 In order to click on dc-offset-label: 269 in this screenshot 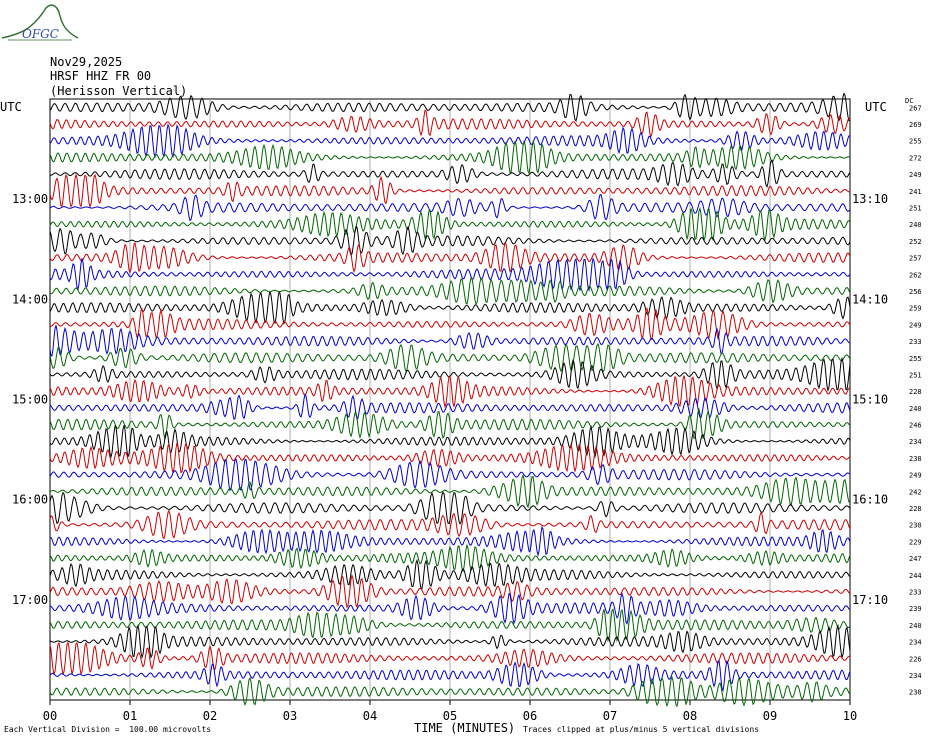, I will do `click(915, 125)`.